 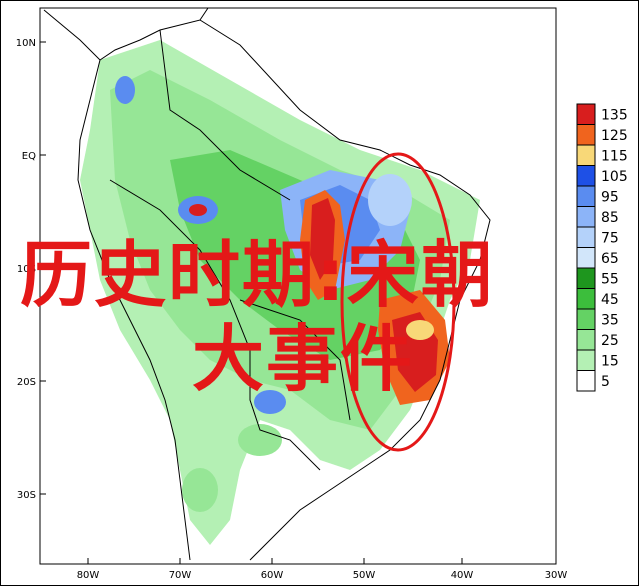 I want to click on legend-label: 105, so click(x=614, y=177).